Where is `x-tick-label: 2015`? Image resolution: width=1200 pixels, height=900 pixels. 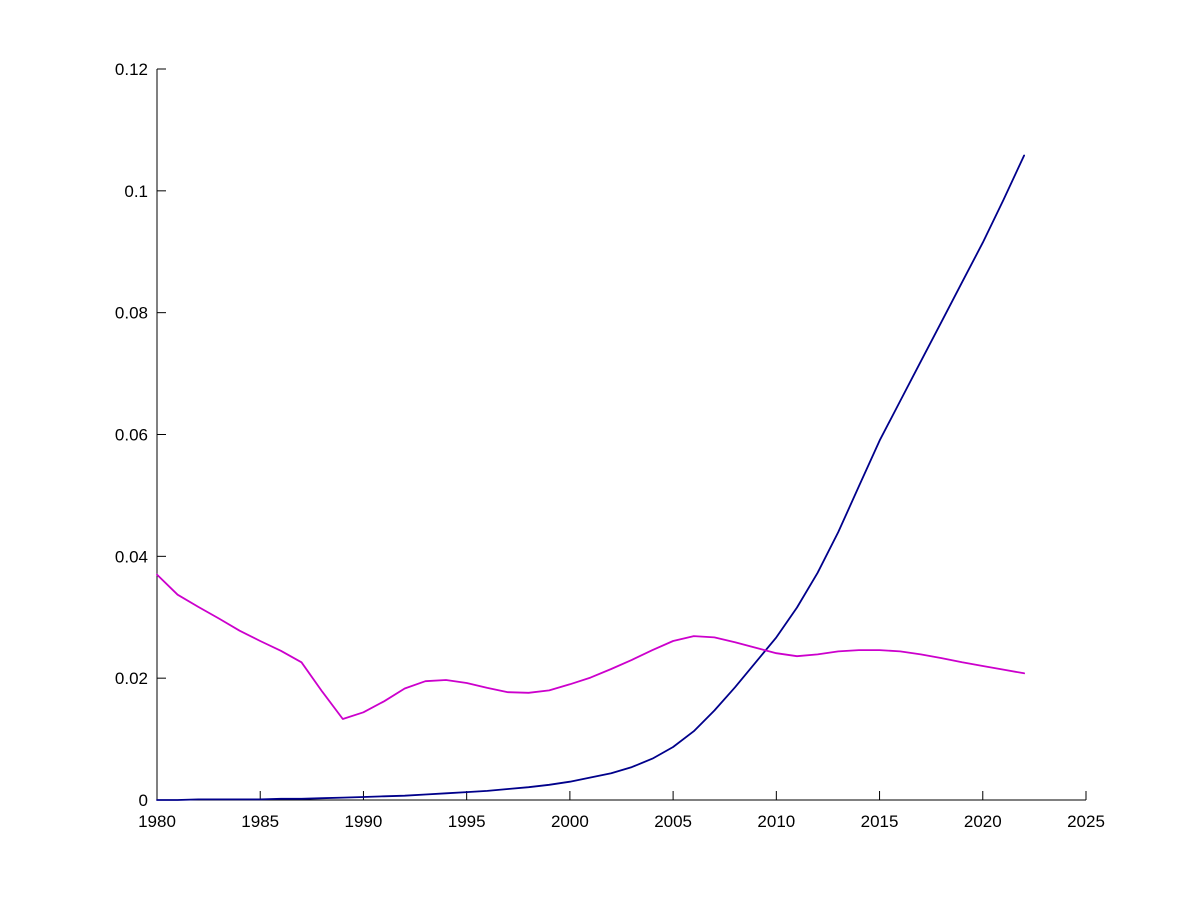 x-tick-label: 2015 is located at coordinates (880, 821).